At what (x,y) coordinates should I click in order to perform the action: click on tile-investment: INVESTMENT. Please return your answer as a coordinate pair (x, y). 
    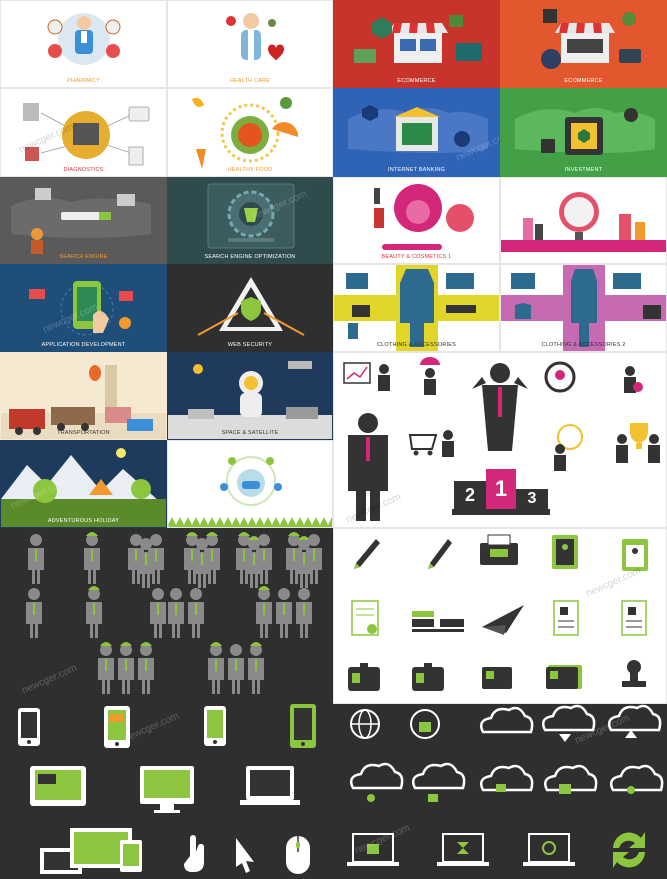
    Looking at the image, I should click on (583, 132).